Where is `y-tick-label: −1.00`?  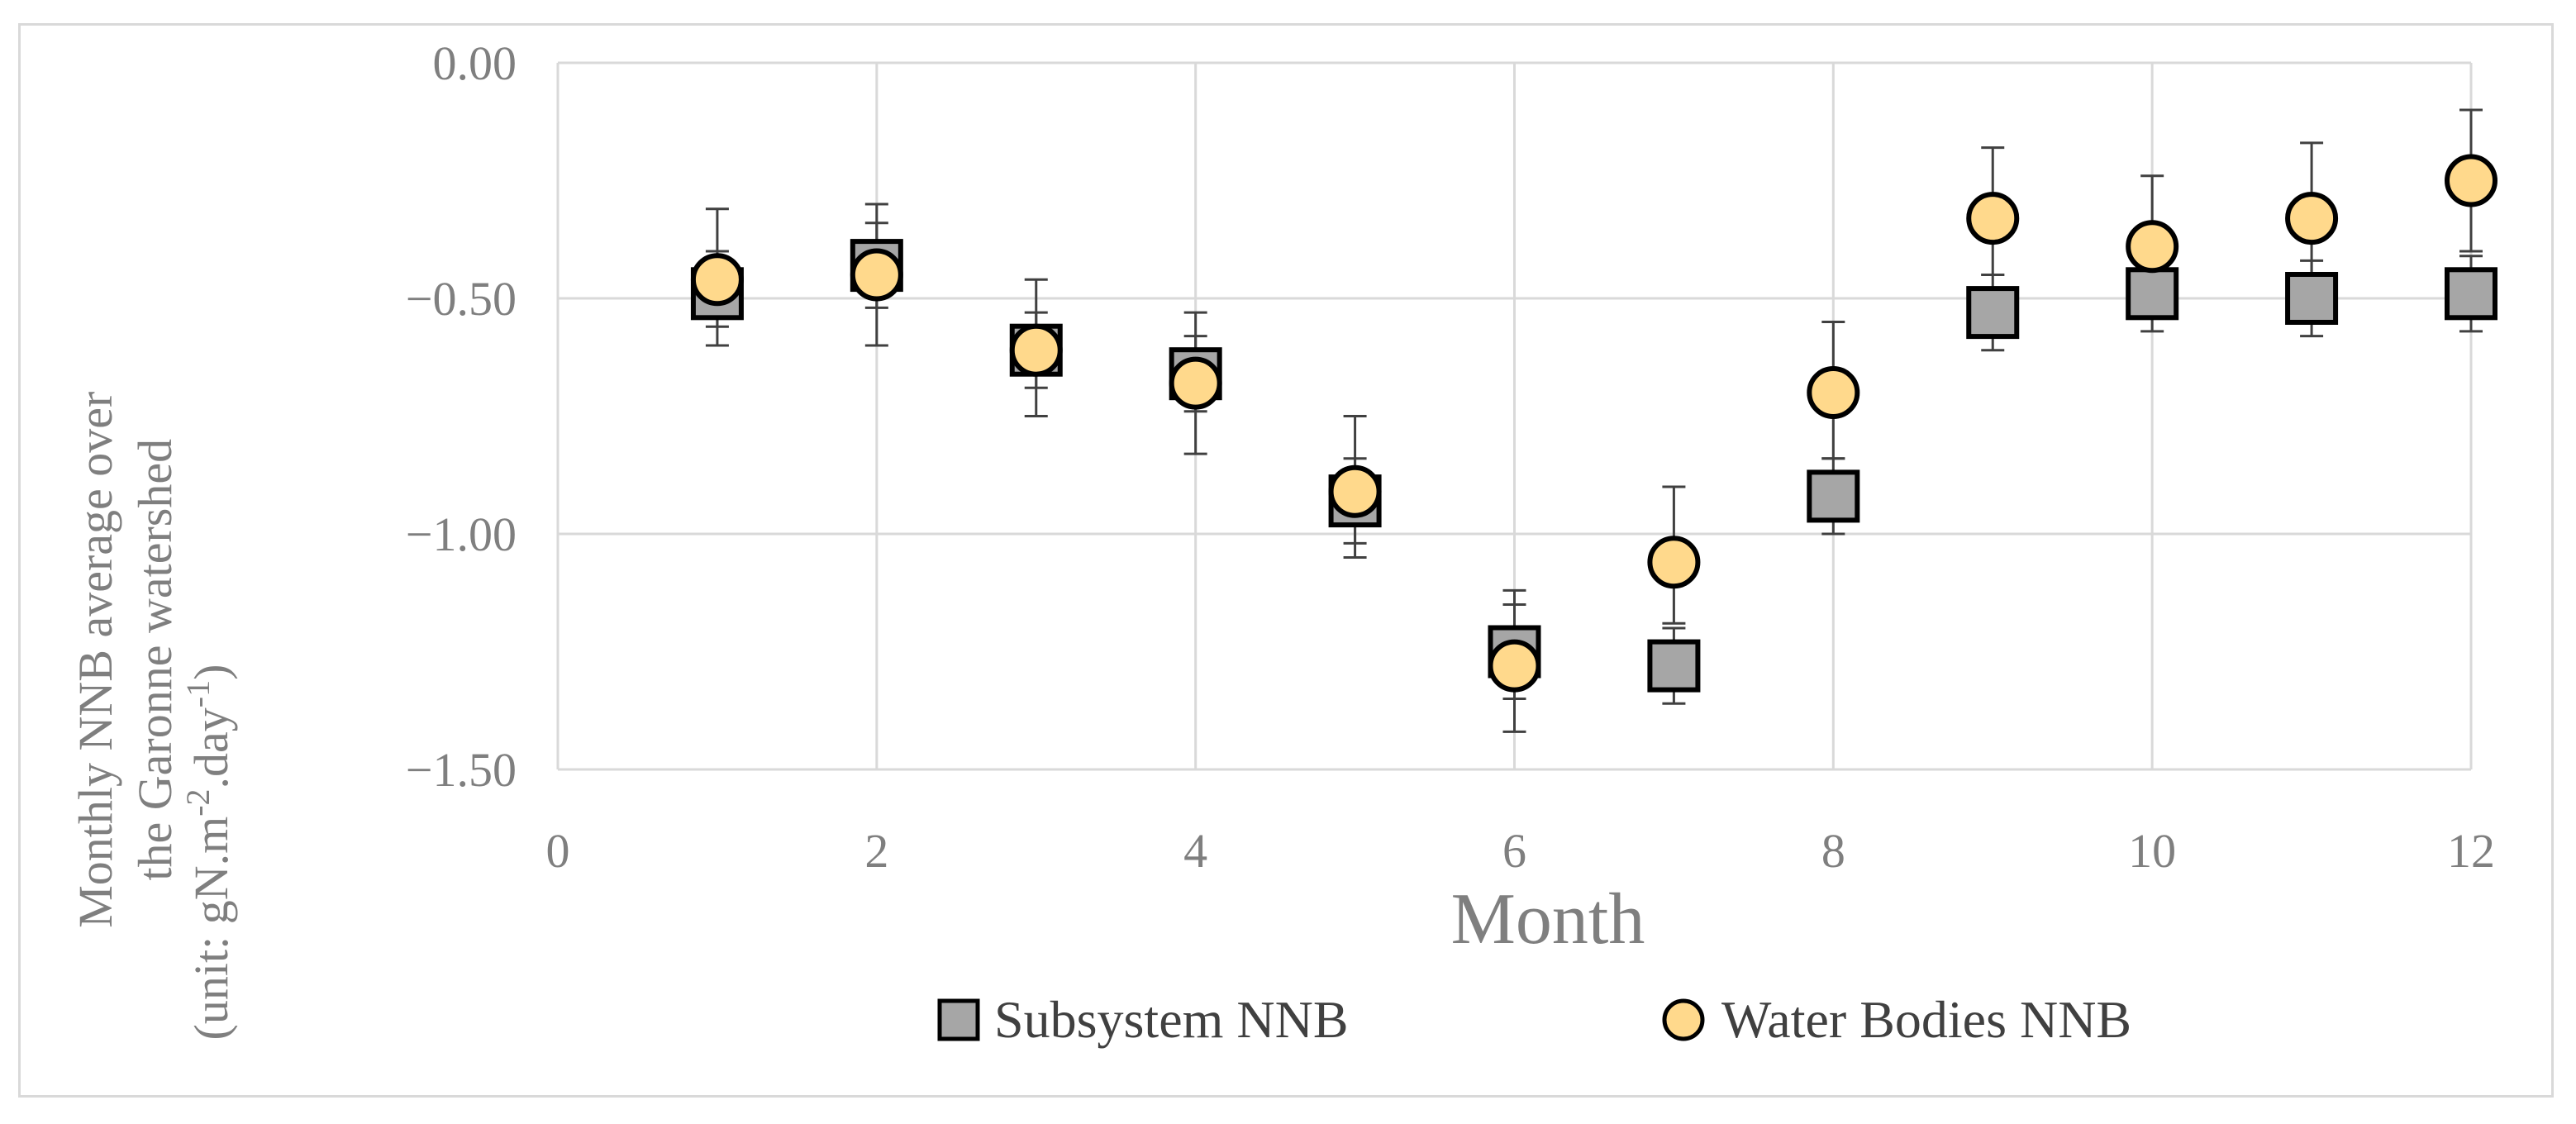 y-tick-label: −1.00 is located at coordinates (462, 534).